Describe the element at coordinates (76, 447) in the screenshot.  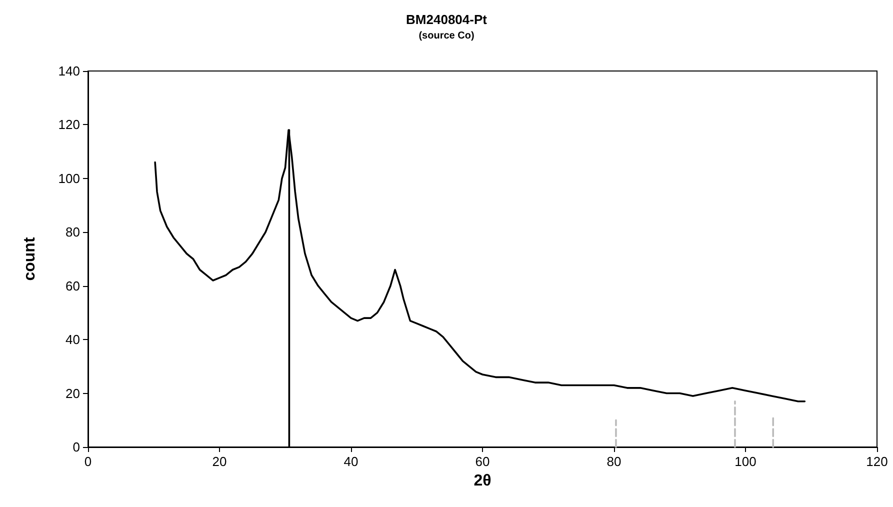
I see `y-tick-label: 0` at that location.